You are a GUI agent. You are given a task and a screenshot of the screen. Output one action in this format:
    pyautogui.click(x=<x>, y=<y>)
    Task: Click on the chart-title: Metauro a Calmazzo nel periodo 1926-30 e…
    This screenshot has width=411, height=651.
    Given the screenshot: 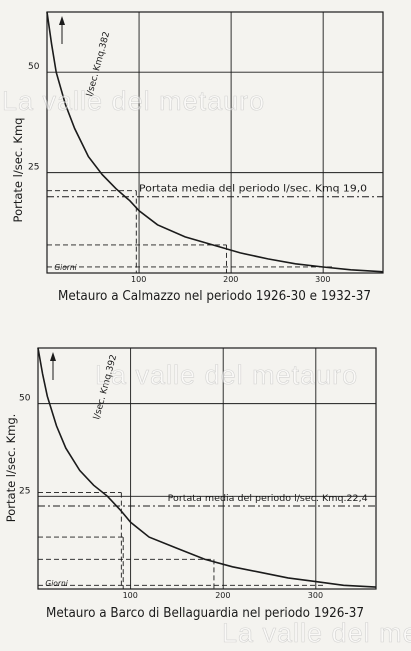 What is the action you would take?
    pyautogui.click(x=214, y=296)
    